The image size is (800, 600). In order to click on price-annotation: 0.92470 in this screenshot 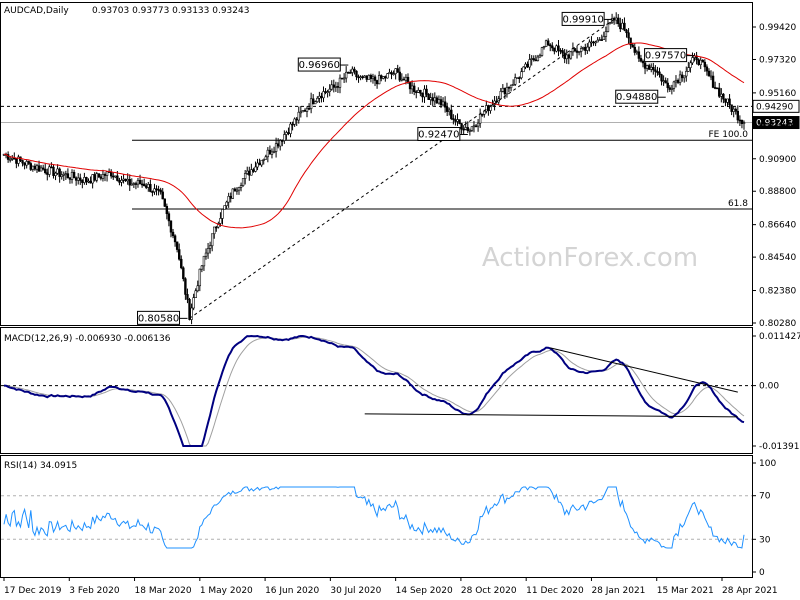, I will do `click(442, 133)`.